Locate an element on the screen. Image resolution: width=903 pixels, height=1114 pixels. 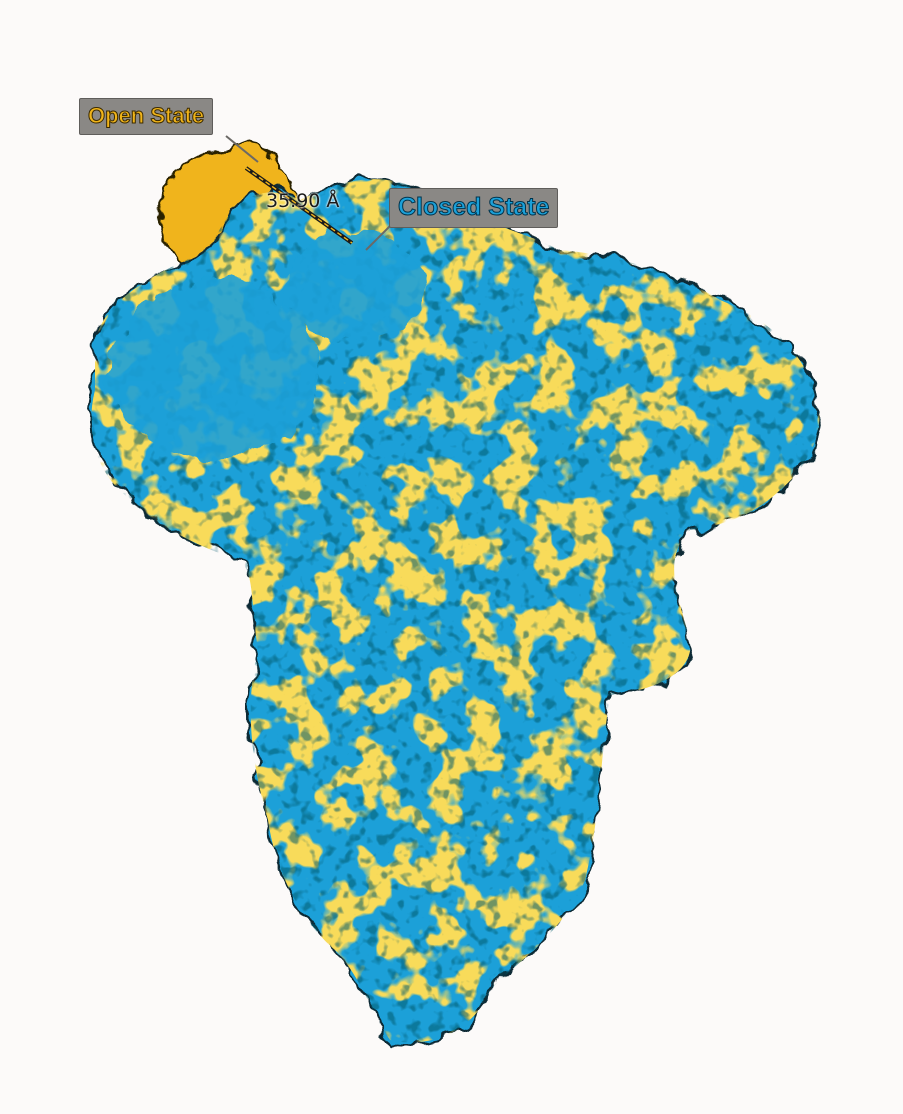
open-state-label: Open State is located at coordinates (146, 116).